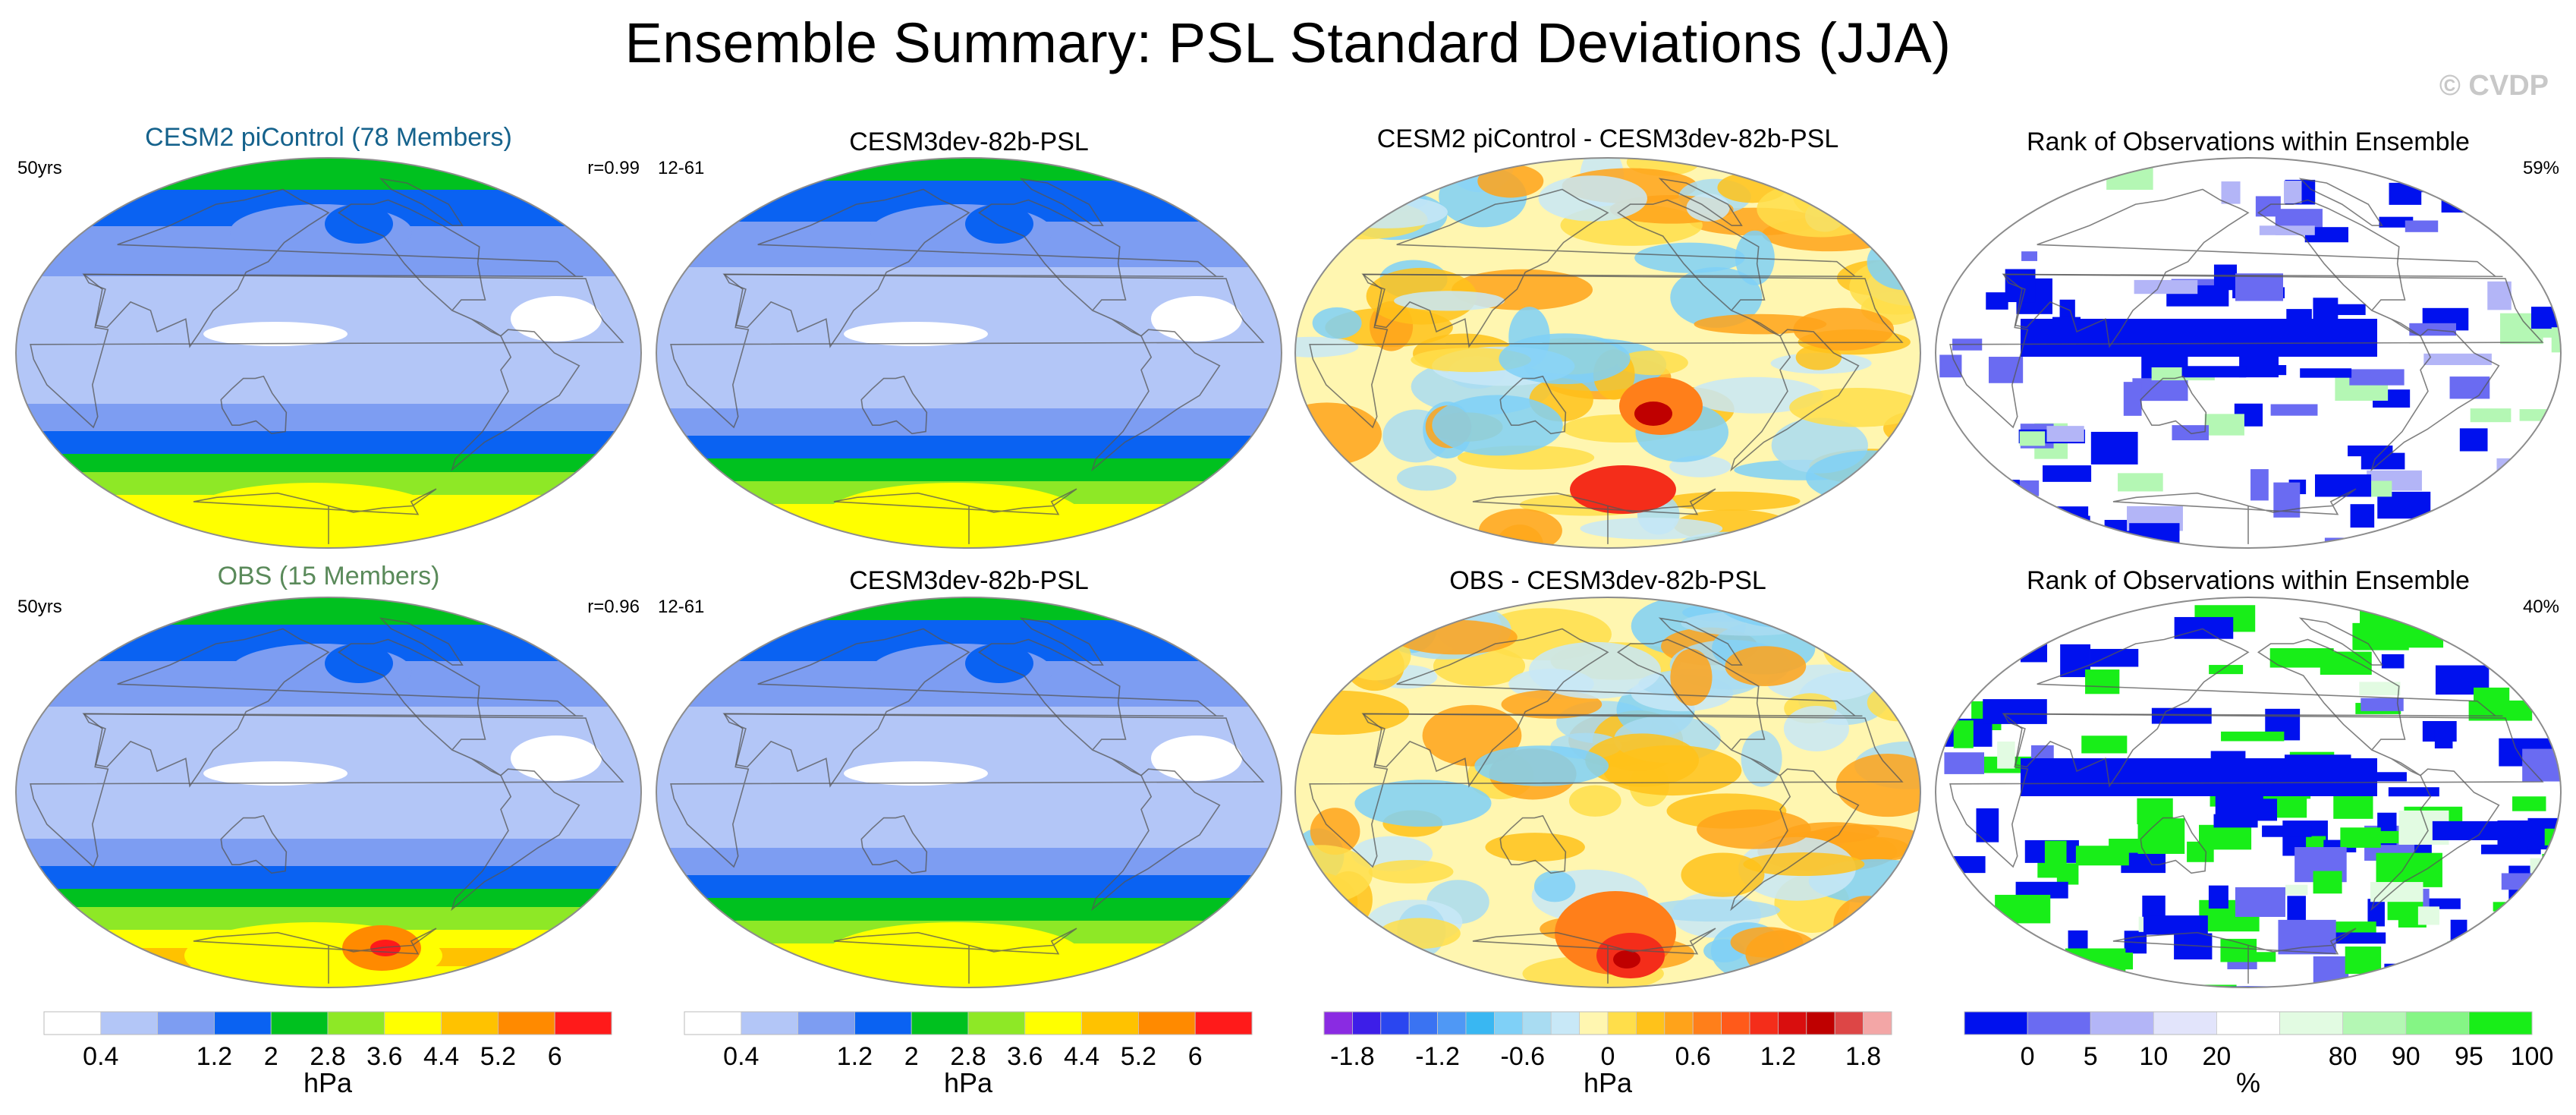  I want to click on field-p2, so click(969, 353).